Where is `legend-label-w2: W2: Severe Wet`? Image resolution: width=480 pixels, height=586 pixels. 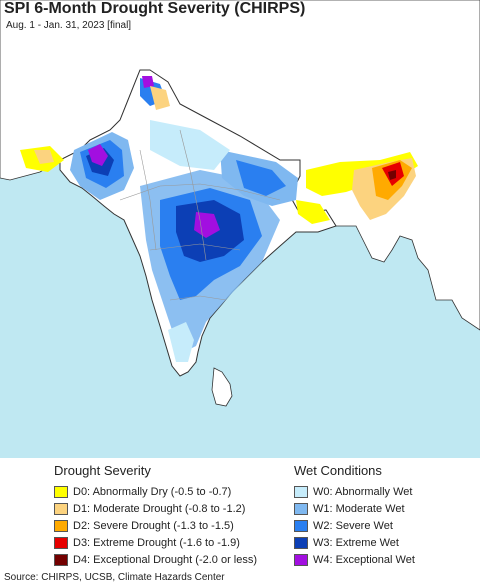 legend-label-w2: W2: Severe Wet is located at coordinates (353, 526).